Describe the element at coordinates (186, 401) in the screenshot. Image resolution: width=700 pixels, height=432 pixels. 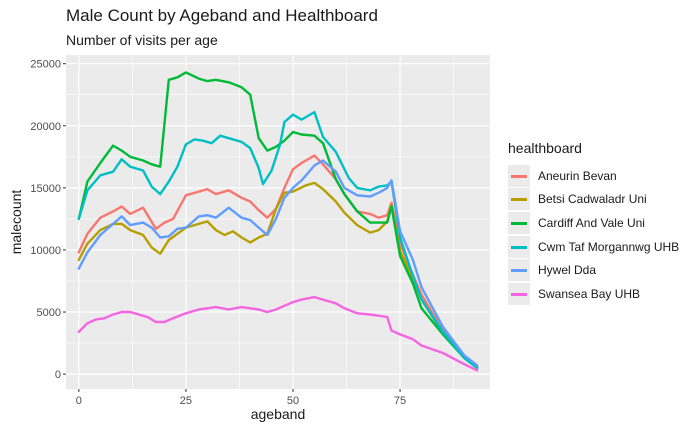
I see `x-tick-label: 25` at that location.